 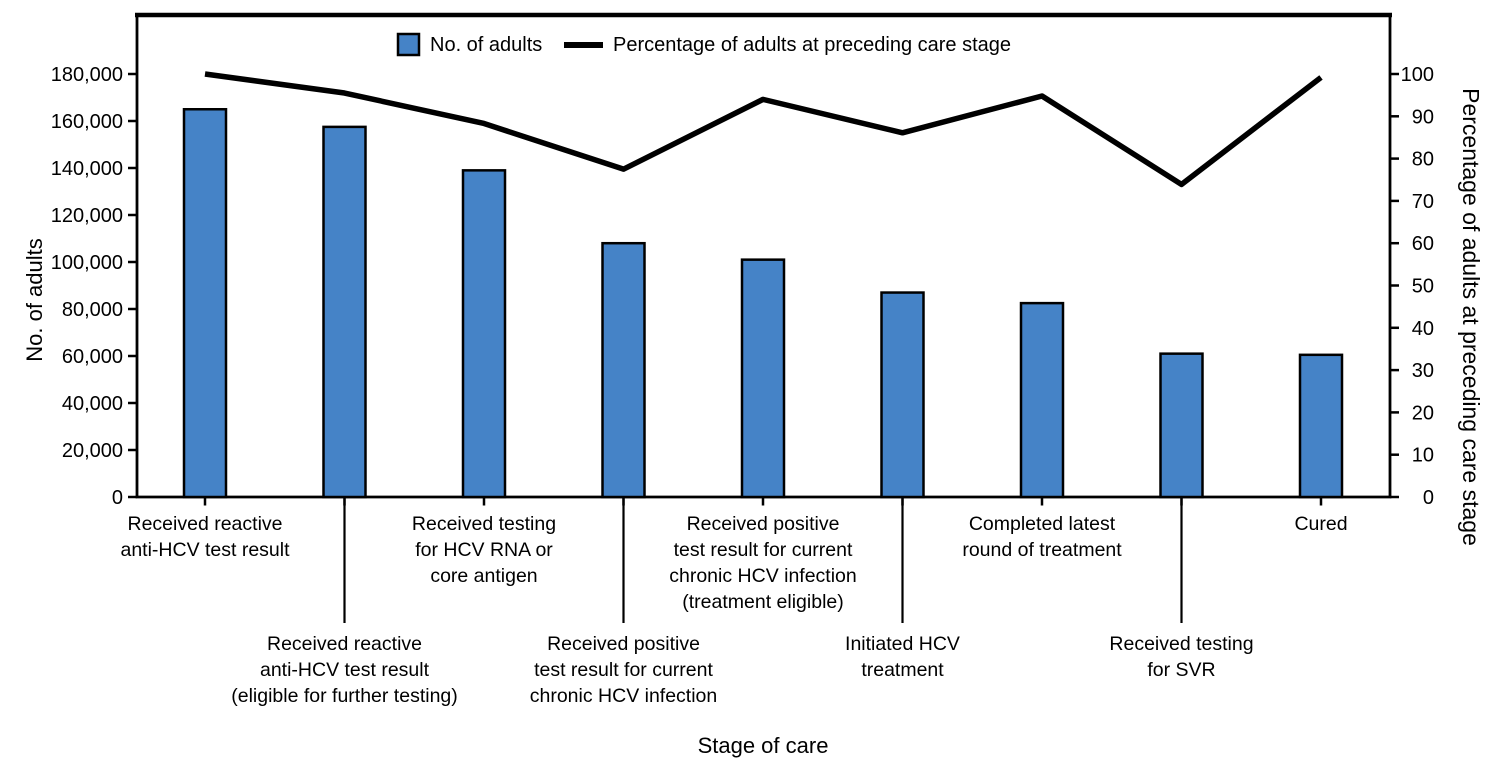 I want to click on right-axis-tick-label: 80, so click(x=1423, y=160).